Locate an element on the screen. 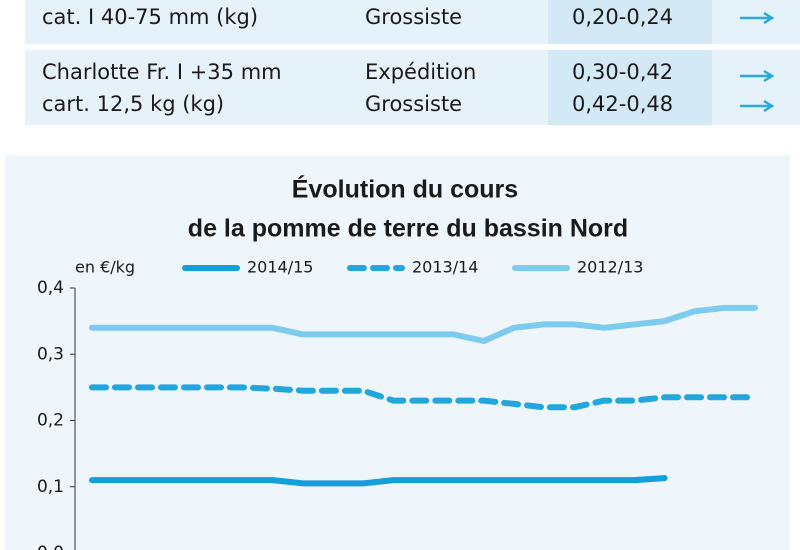  y-tick-label: 0,4 is located at coordinates (50, 288).